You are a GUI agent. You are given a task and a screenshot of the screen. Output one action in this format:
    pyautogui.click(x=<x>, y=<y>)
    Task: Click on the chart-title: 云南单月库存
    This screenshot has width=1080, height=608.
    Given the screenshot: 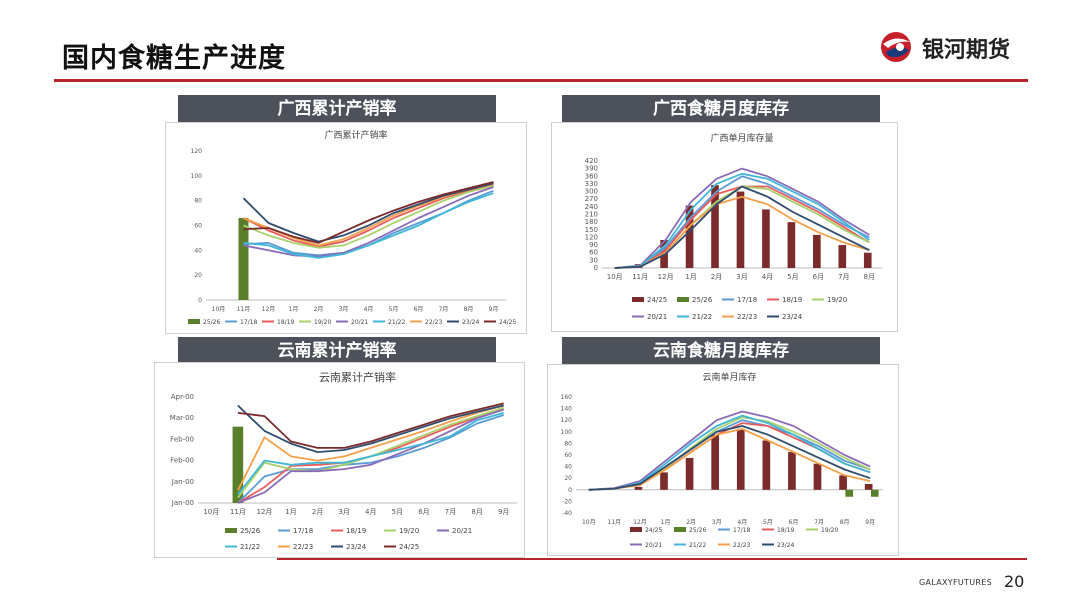 What is the action you would take?
    pyautogui.click(x=729, y=377)
    